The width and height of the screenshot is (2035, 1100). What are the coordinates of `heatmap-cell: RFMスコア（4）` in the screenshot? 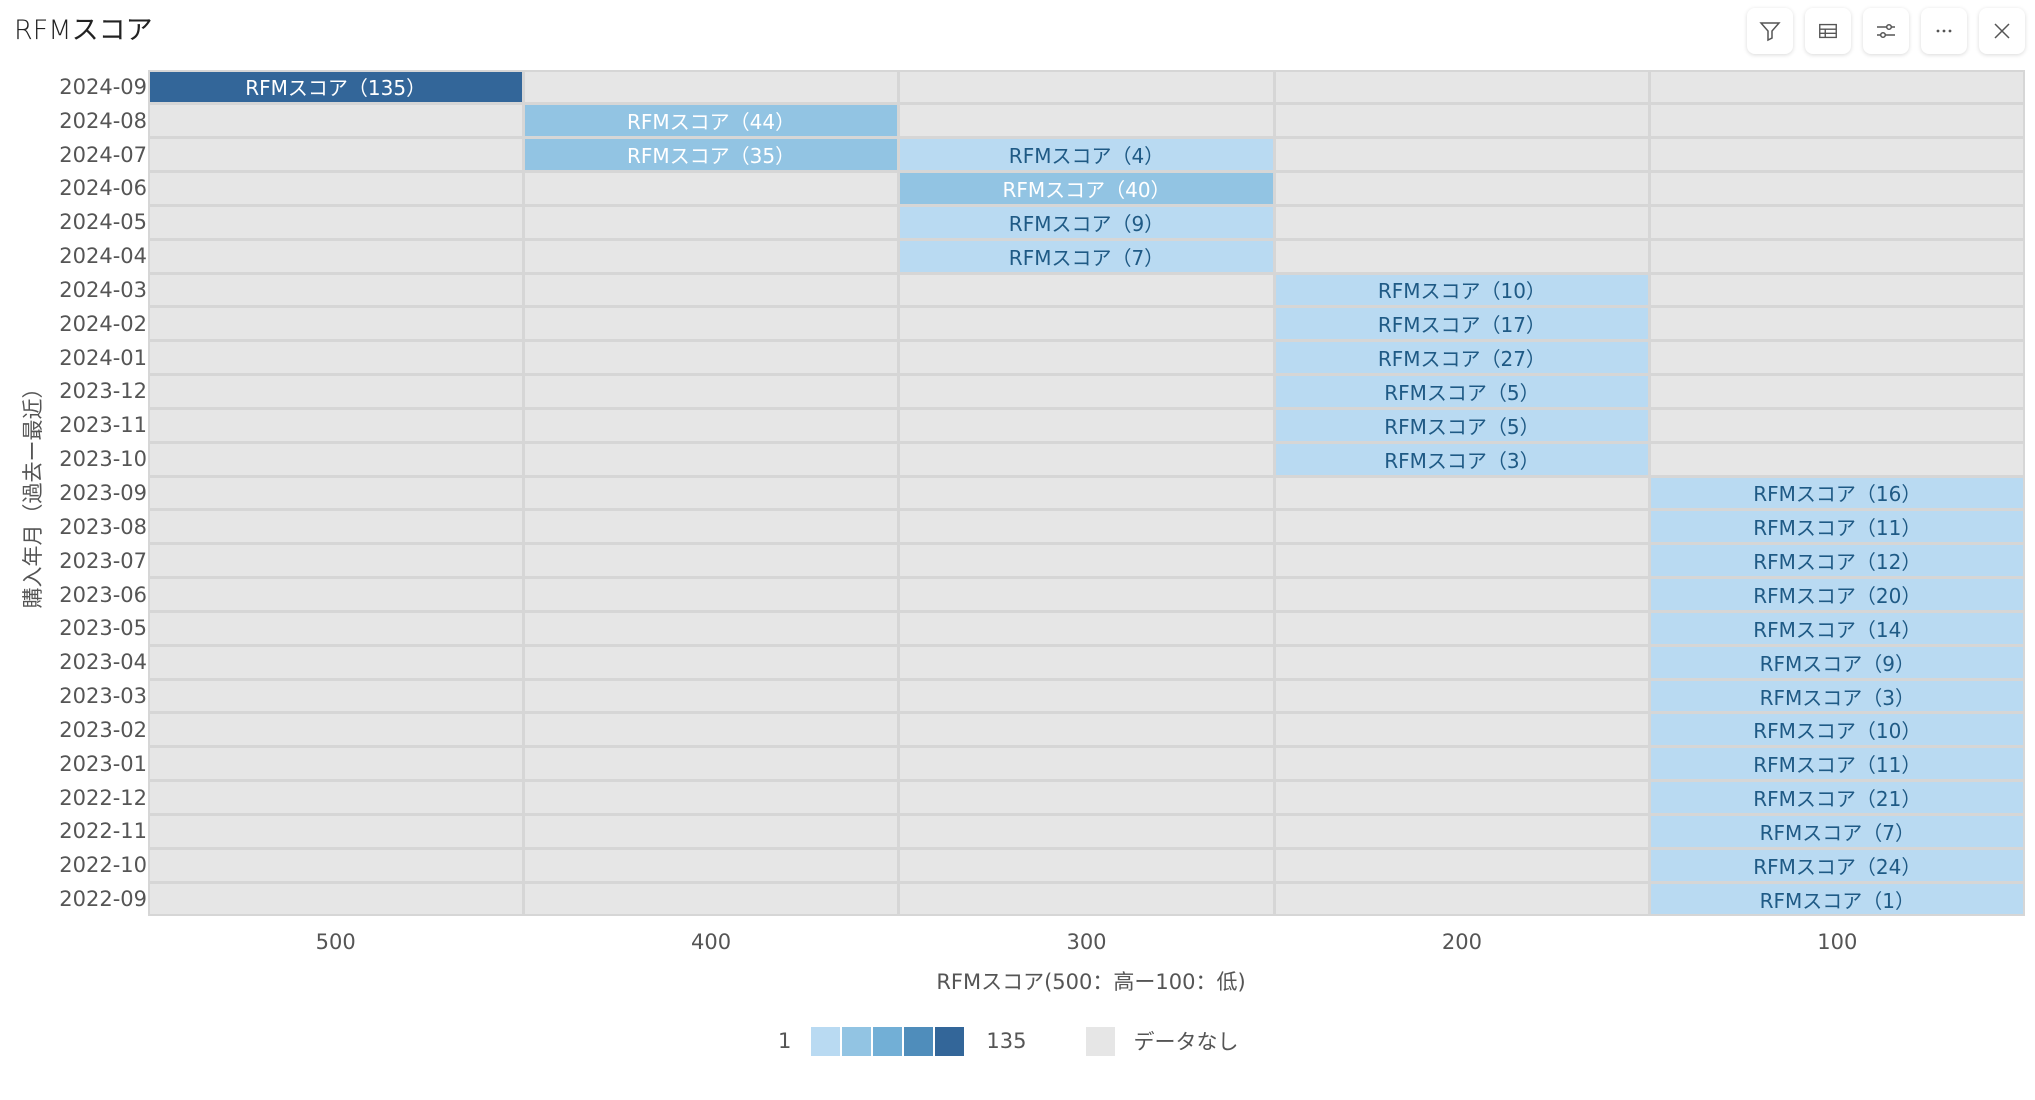 It's located at (1086, 154).